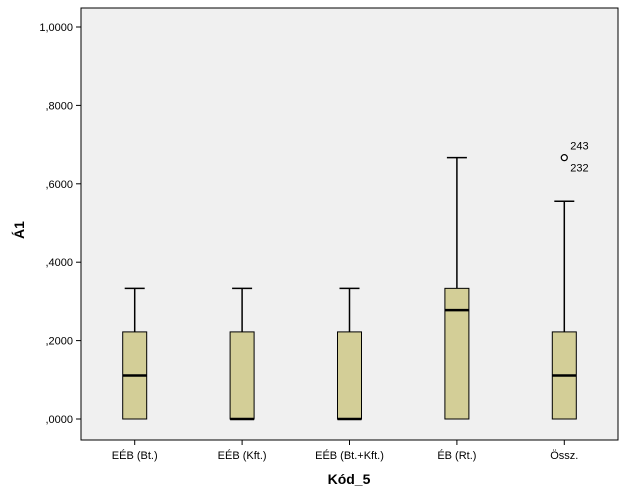  What do you see at coordinates (135, 455) in the screenshot?
I see `x-tick-label: EÉB (Bt.)` at bounding box center [135, 455].